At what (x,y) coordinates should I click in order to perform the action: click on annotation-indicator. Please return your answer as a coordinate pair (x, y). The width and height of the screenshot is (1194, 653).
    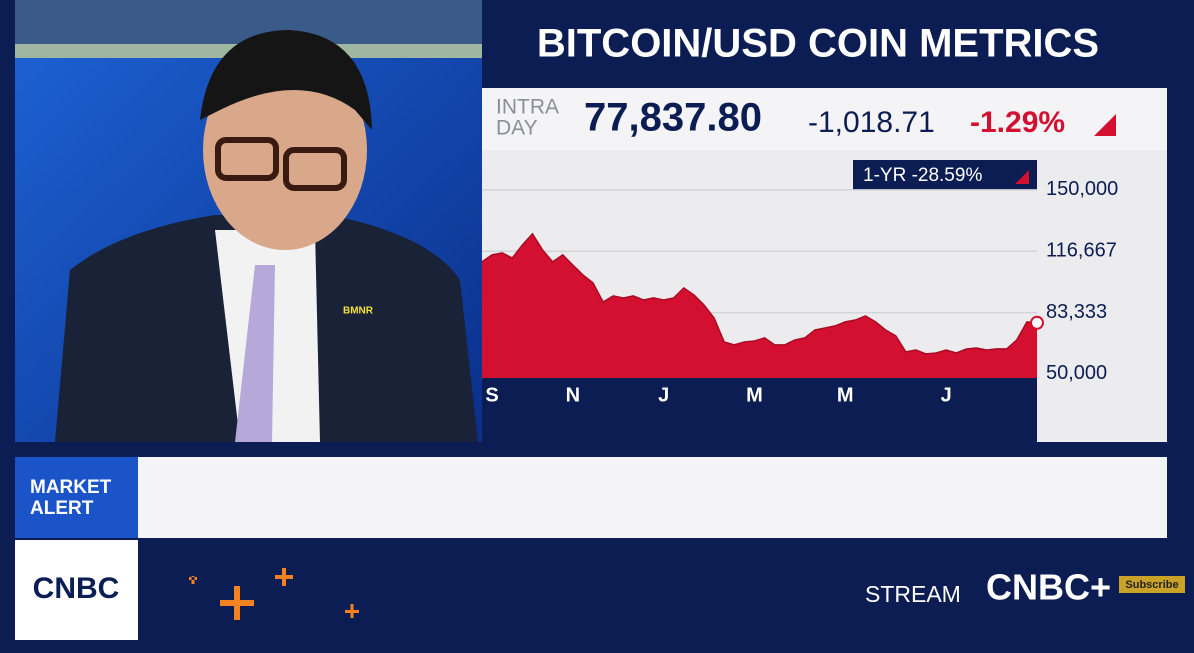
    Looking at the image, I should click on (1022, 177).